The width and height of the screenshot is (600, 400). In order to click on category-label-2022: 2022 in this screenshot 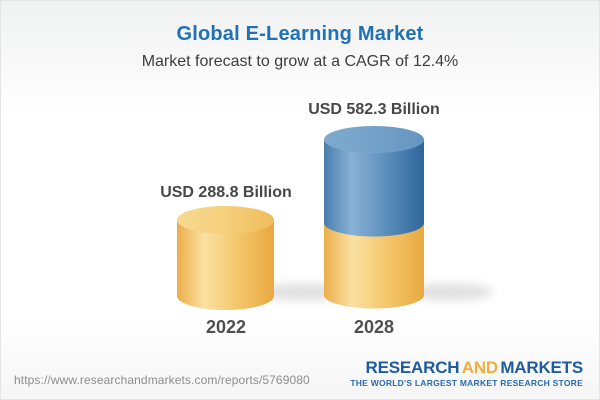, I will do `click(226, 327)`.